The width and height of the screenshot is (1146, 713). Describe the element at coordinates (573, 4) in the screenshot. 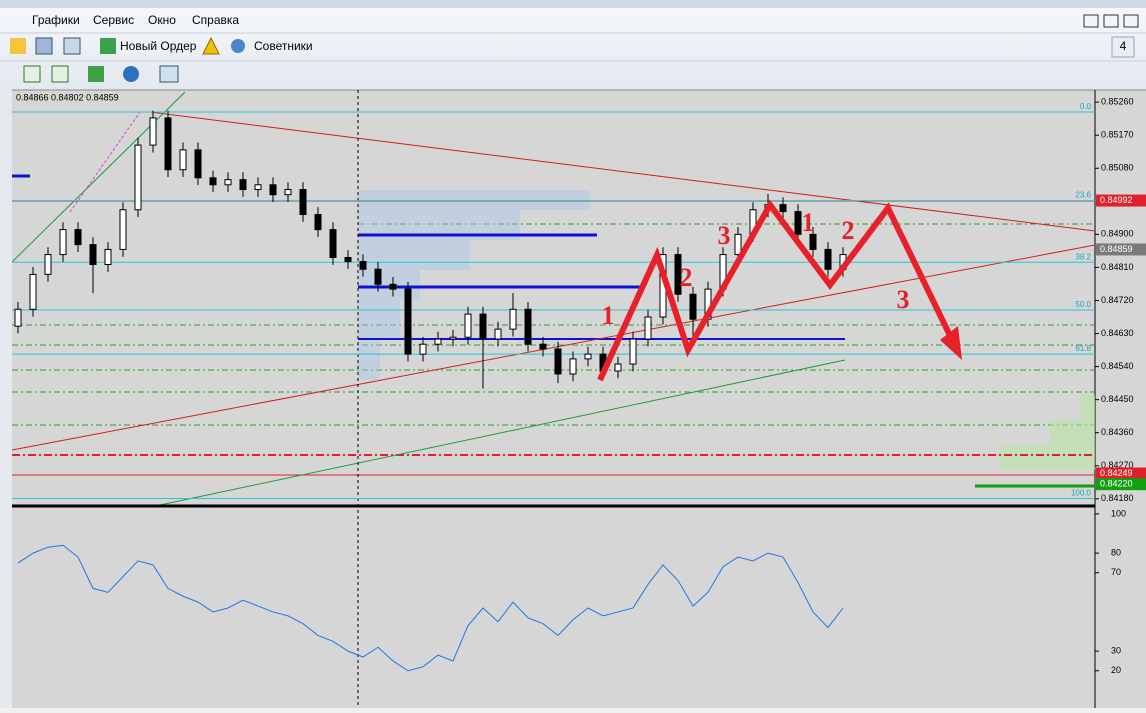

I see `title-strip` at that location.